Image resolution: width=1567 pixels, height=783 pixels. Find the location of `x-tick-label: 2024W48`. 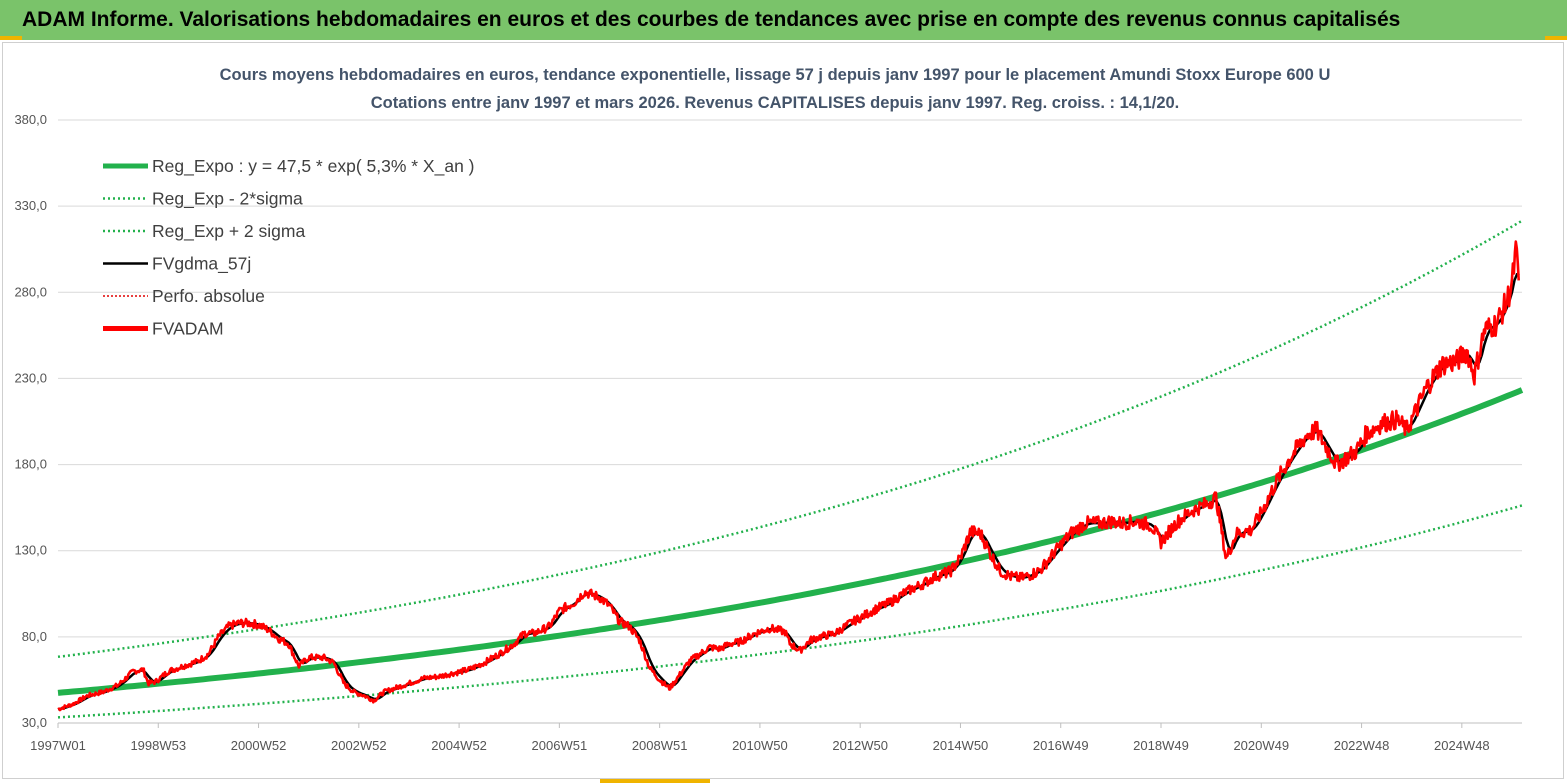

x-tick-label: 2024W48 is located at coordinates (1462, 745).